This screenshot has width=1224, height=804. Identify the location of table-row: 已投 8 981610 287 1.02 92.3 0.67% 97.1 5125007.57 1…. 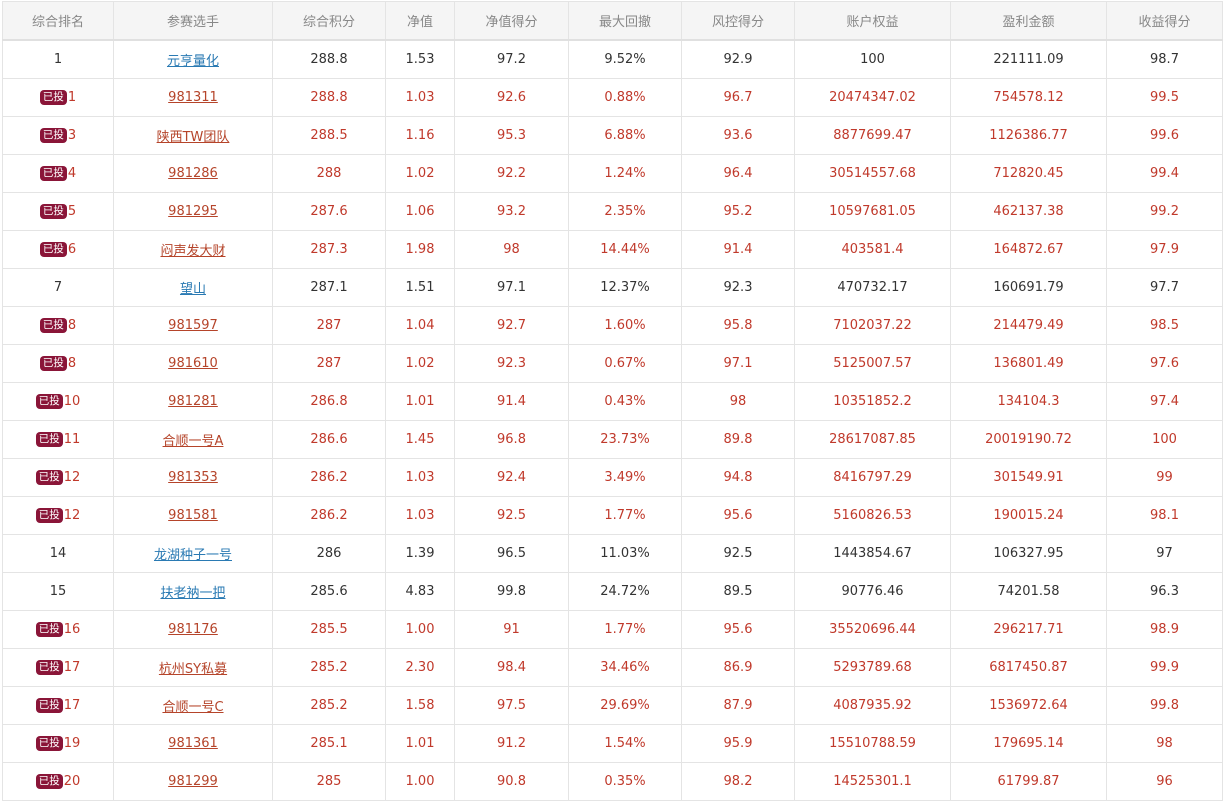
(612, 363).